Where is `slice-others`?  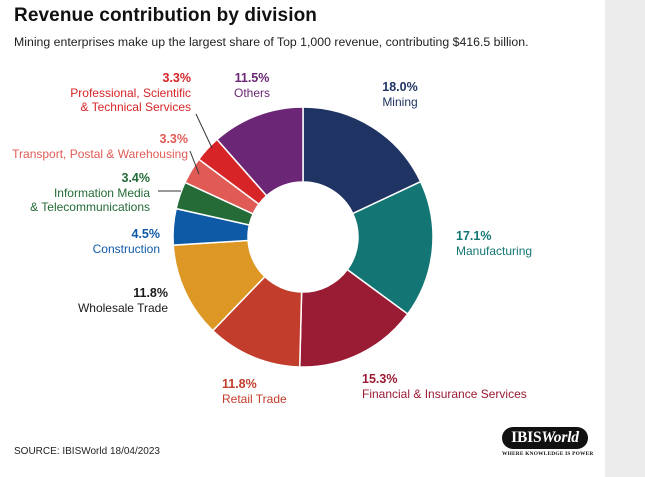
slice-others is located at coordinates (259, 151).